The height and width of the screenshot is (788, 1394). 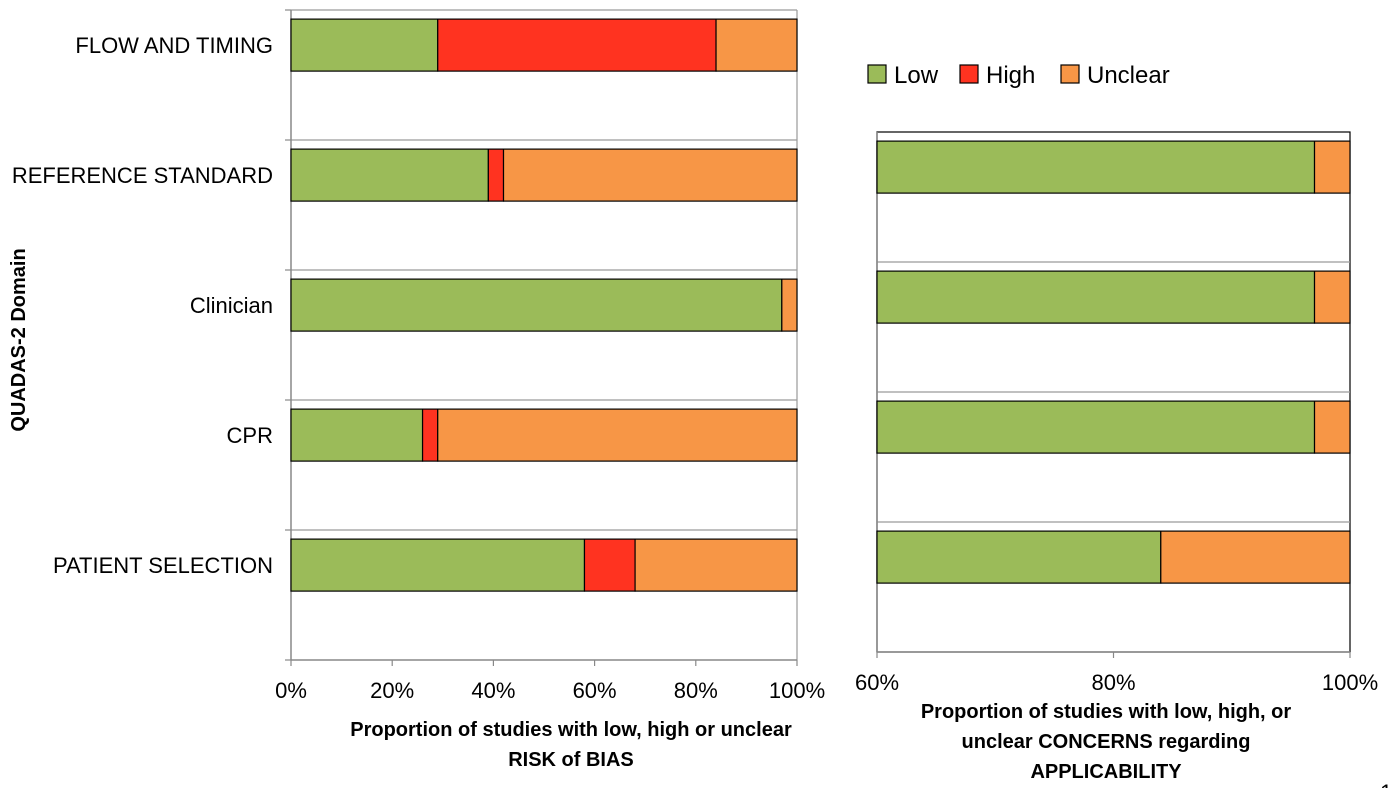 I want to click on x-tick-label: 0%, so click(x=291, y=690).